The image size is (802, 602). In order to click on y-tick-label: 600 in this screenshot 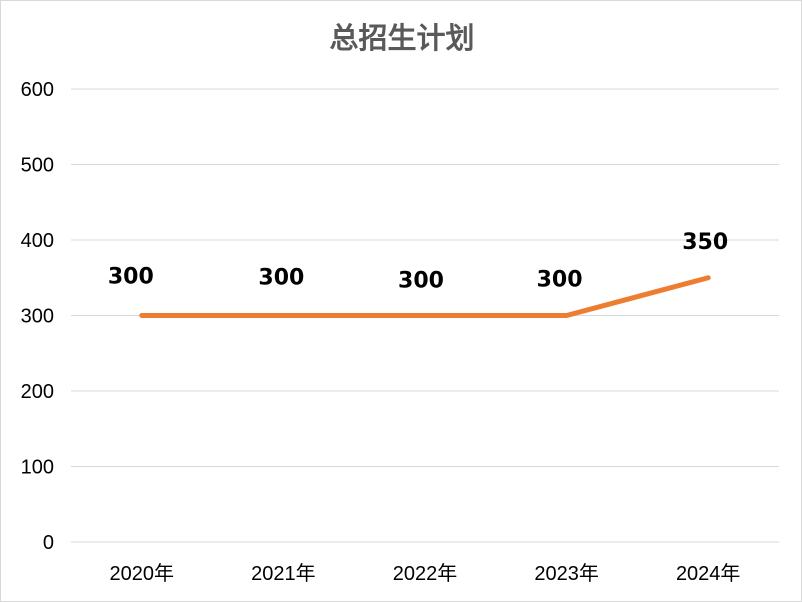, I will do `click(37, 90)`.